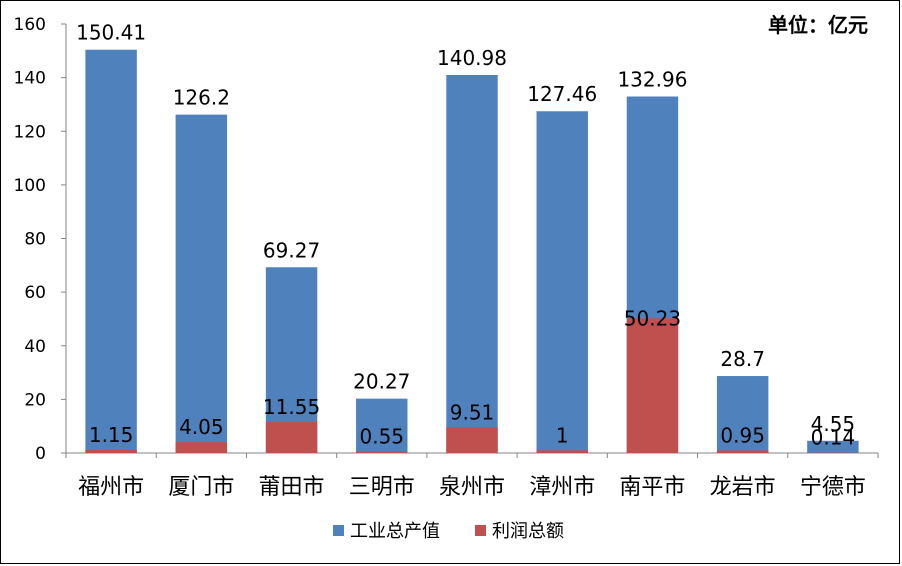 The height and width of the screenshot is (566, 902). I want to click on y-tick-label: 140, so click(30, 79).